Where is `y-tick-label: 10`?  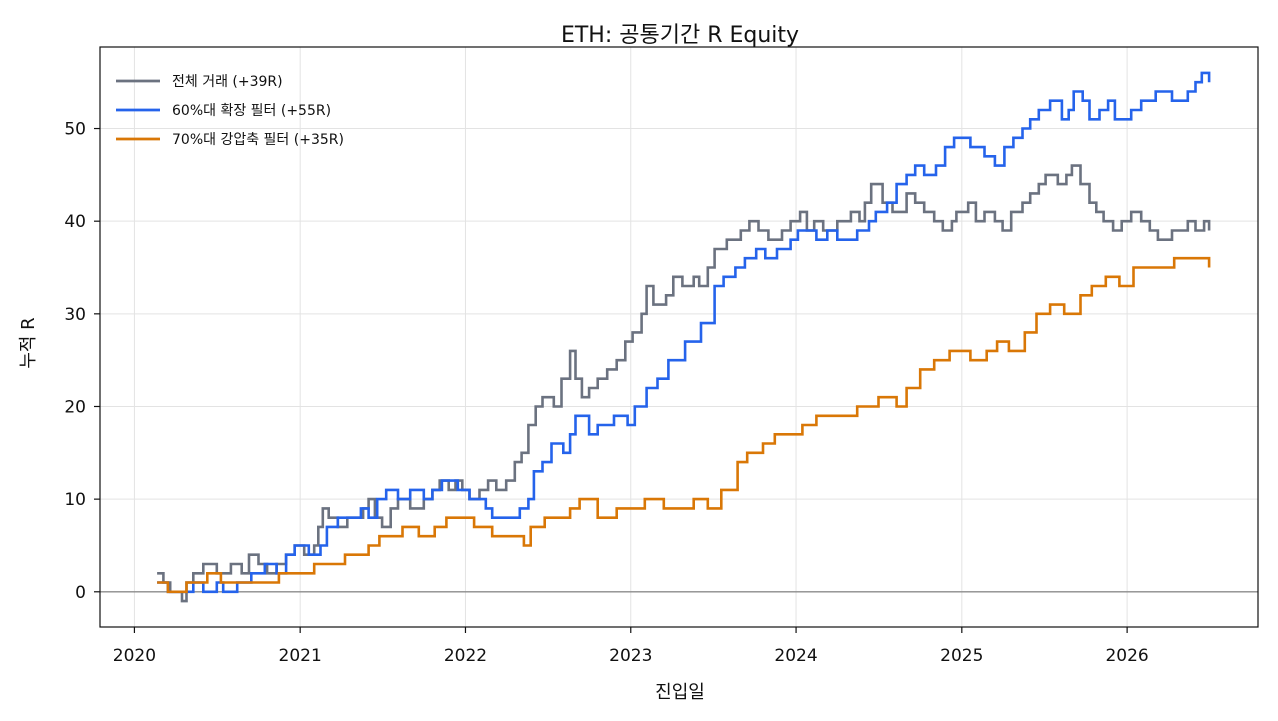
y-tick-label: 10 is located at coordinates (75, 500).